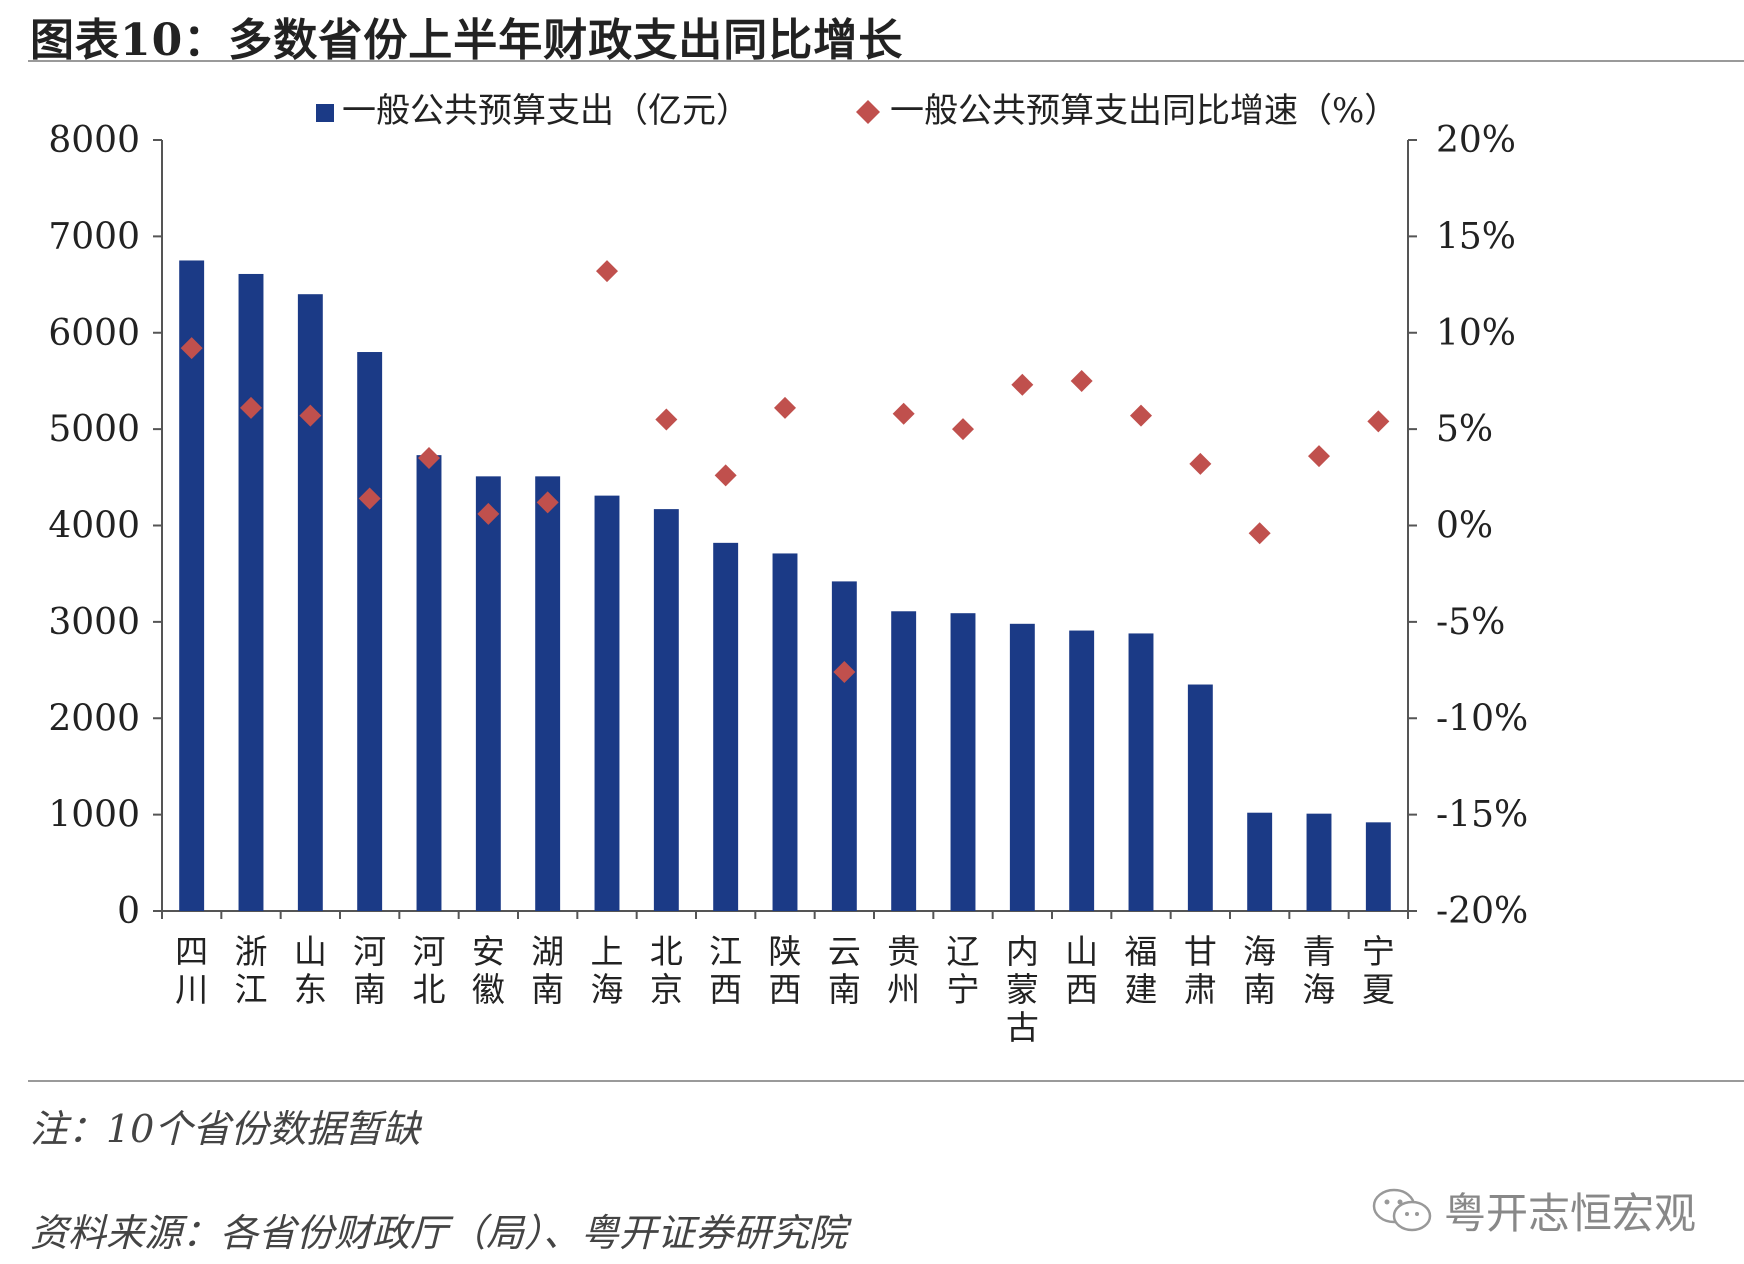  What do you see at coordinates (1482, 911) in the screenshot?
I see `right-tick-label: -20%` at bounding box center [1482, 911].